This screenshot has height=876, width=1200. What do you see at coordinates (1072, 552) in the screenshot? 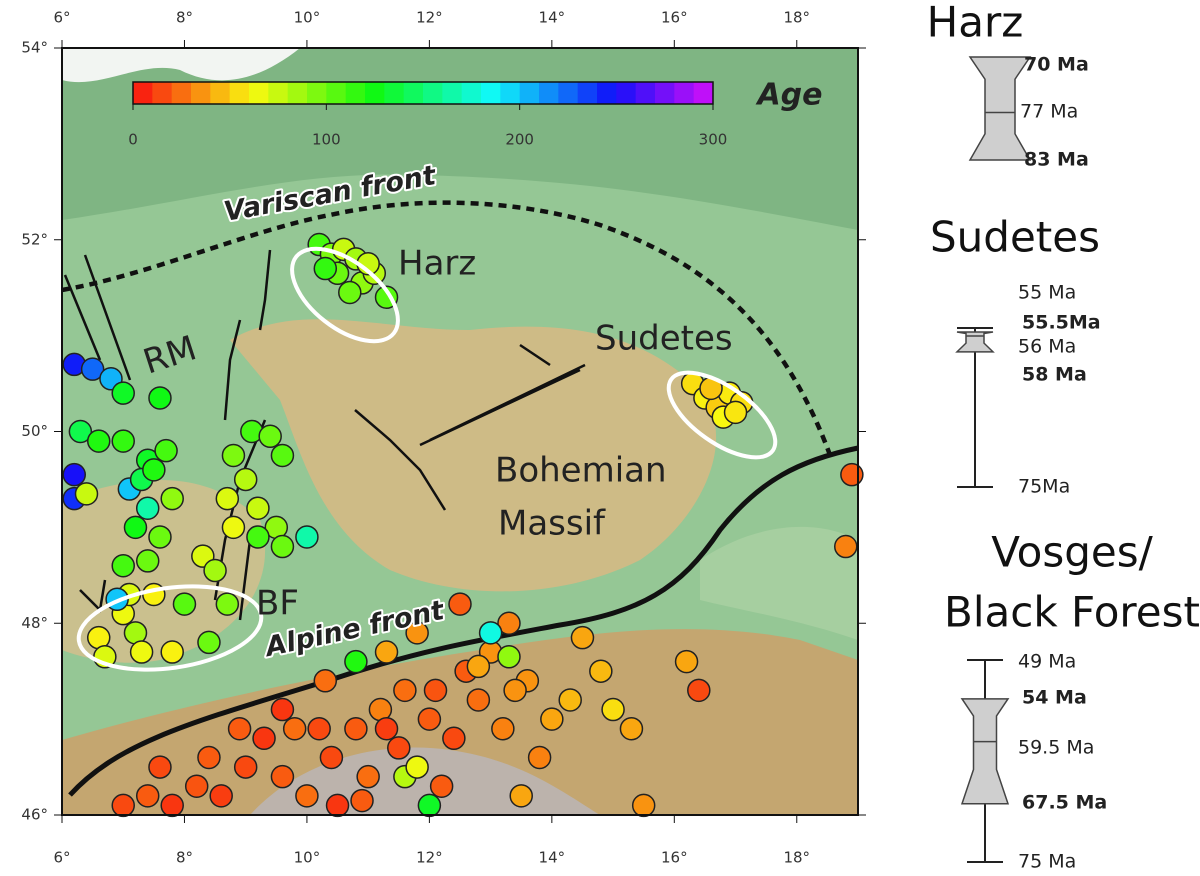
I see `panel-title: Vosges/` at bounding box center [1072, 552].